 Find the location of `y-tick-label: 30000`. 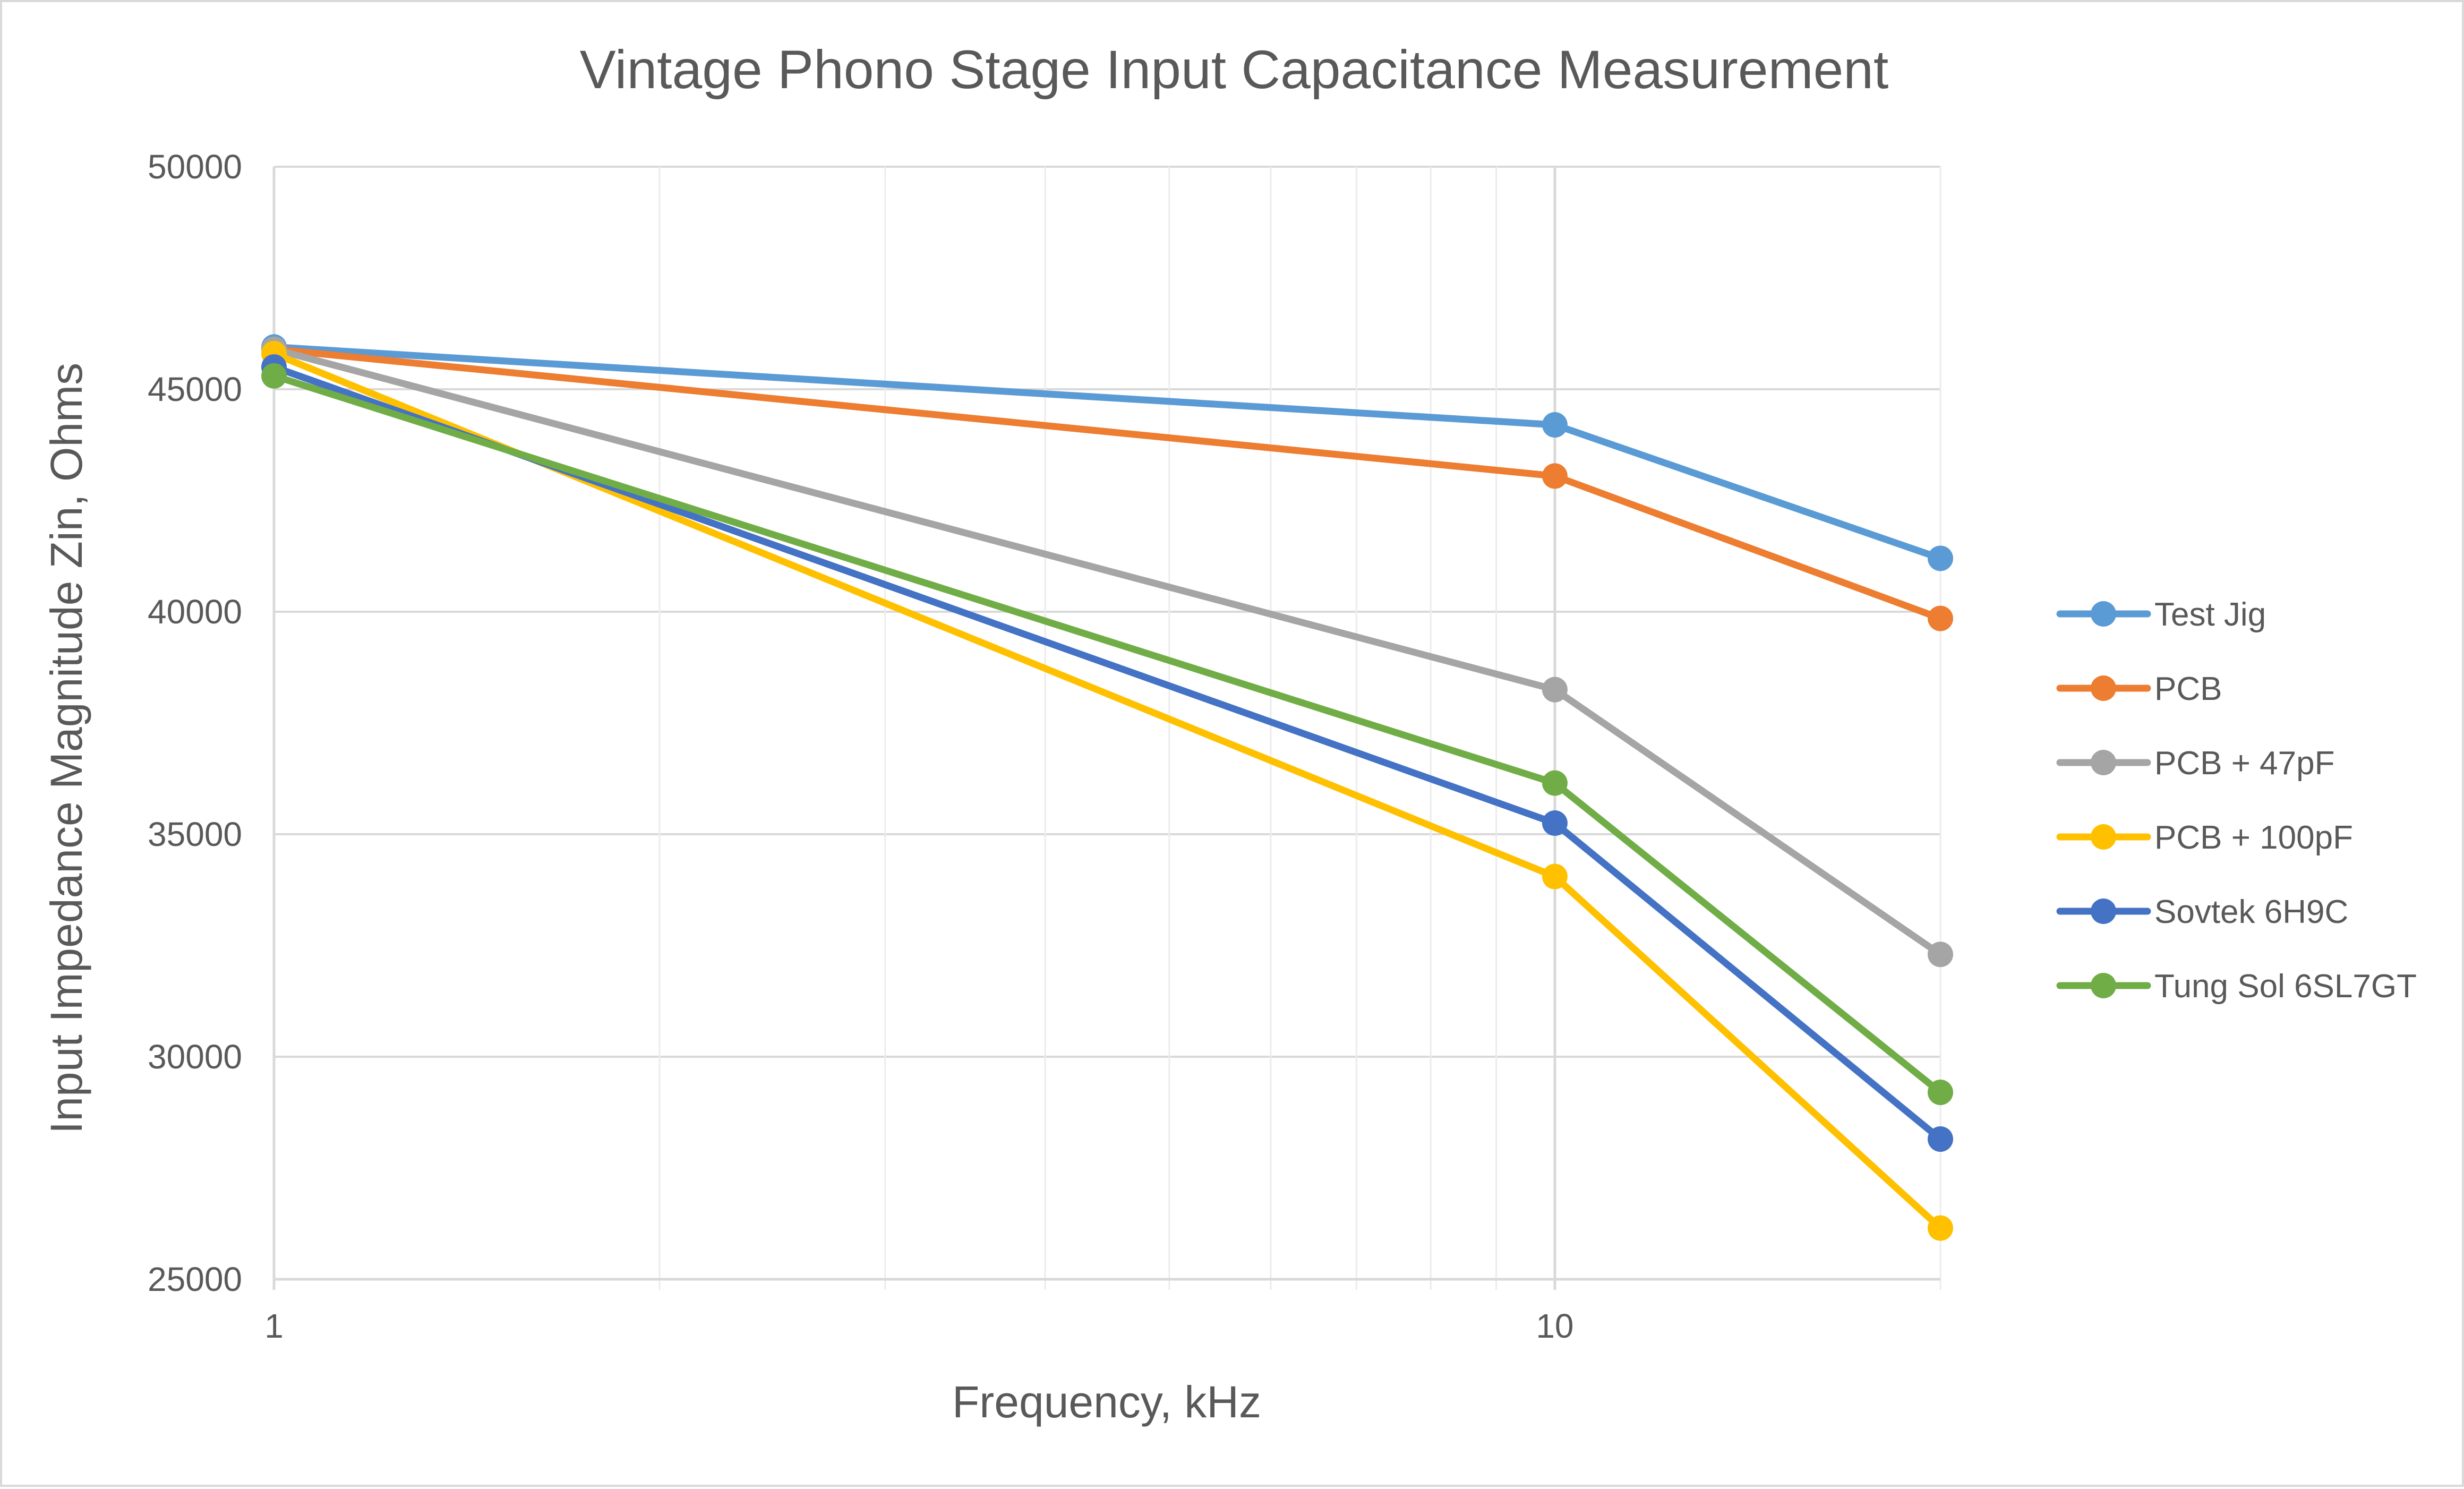

y-tick-label: 30000 is located at coordinates (195, 1057).